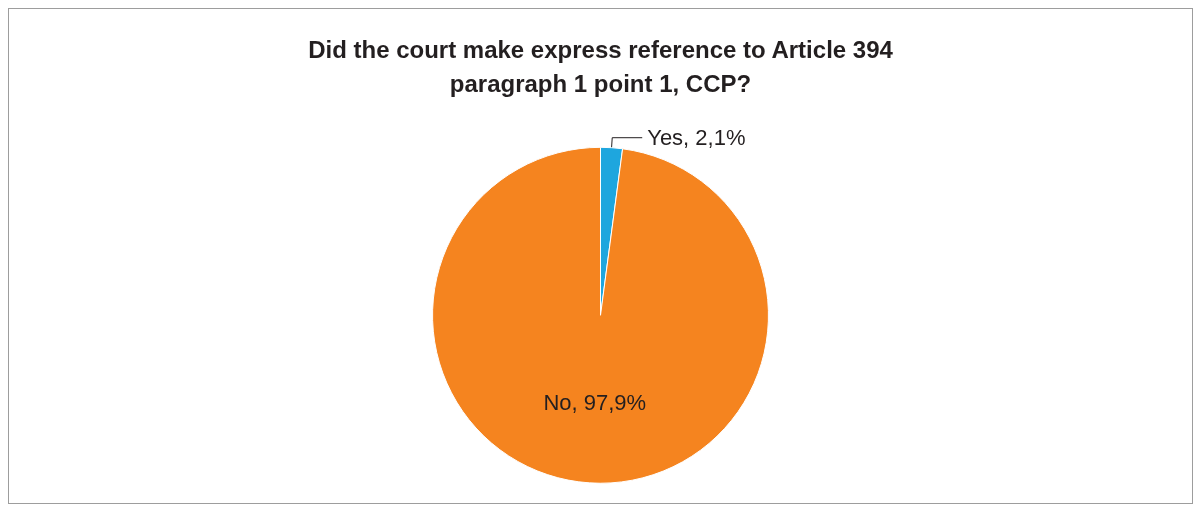 The width and height of the screenshot is (1203, 514). I want to click on slice-label: Yes, 2,1%, so click(696, 138).